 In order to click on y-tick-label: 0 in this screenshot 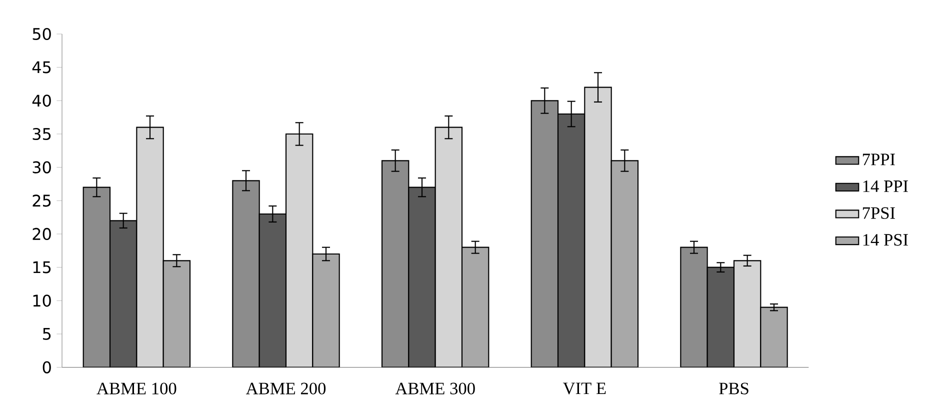, I will do `click(46, 367)`.